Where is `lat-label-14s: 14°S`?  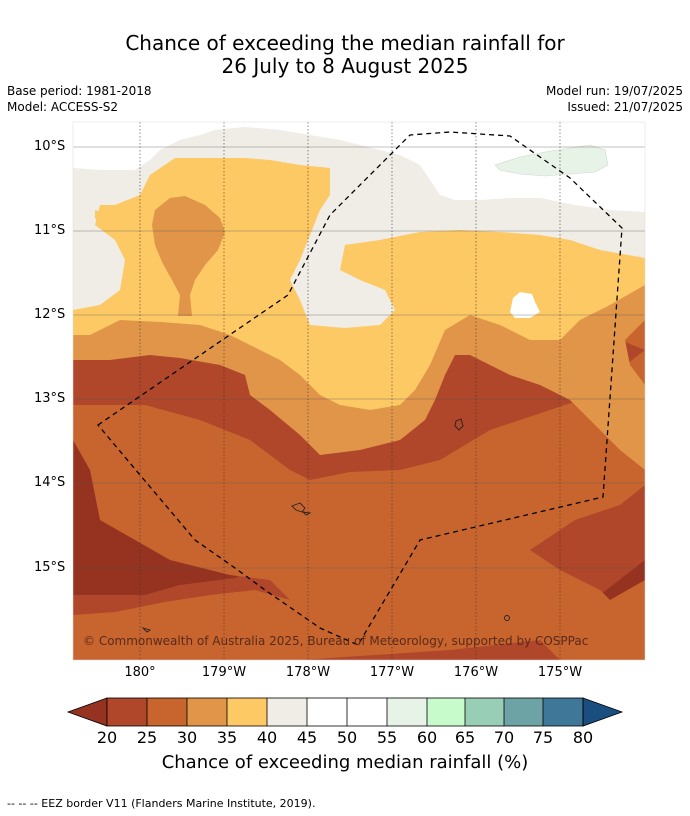
lat-label-14s: 14°S is located at coordinates (50, 482).